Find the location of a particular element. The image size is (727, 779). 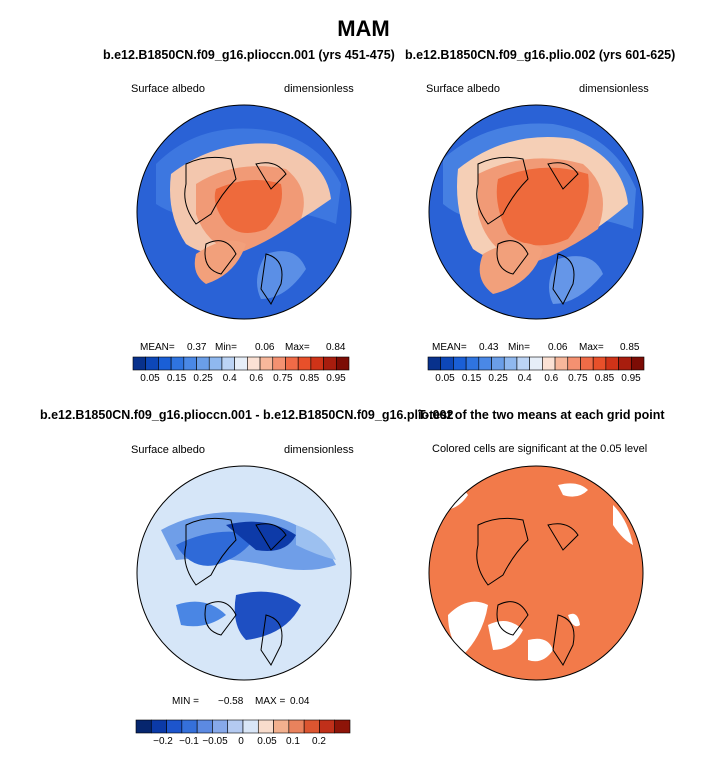

panel2-colorbar-tick-label: 0.15 is located at coordinates (471, 378).